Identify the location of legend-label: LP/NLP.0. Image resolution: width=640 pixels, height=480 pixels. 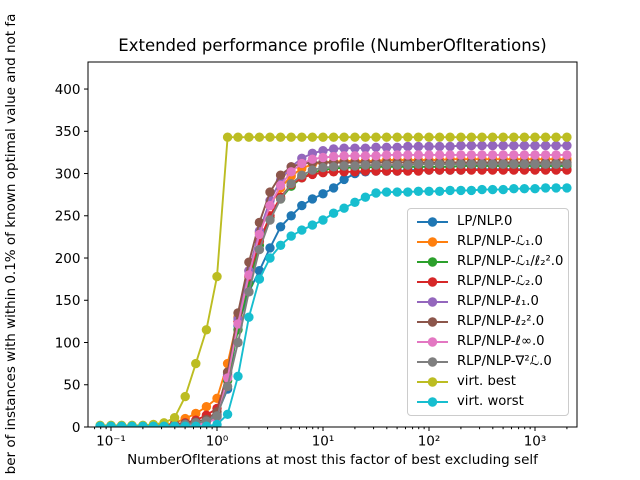
(485, 222).